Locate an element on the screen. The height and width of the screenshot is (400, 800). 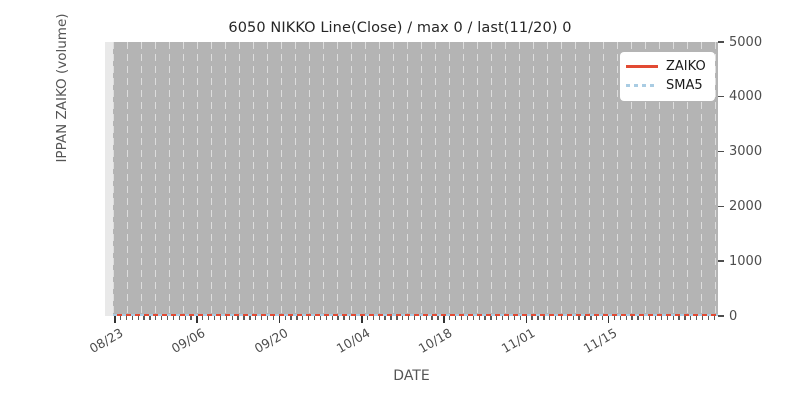
y-tick-label: 2000 is located at coordinates (746, 206).